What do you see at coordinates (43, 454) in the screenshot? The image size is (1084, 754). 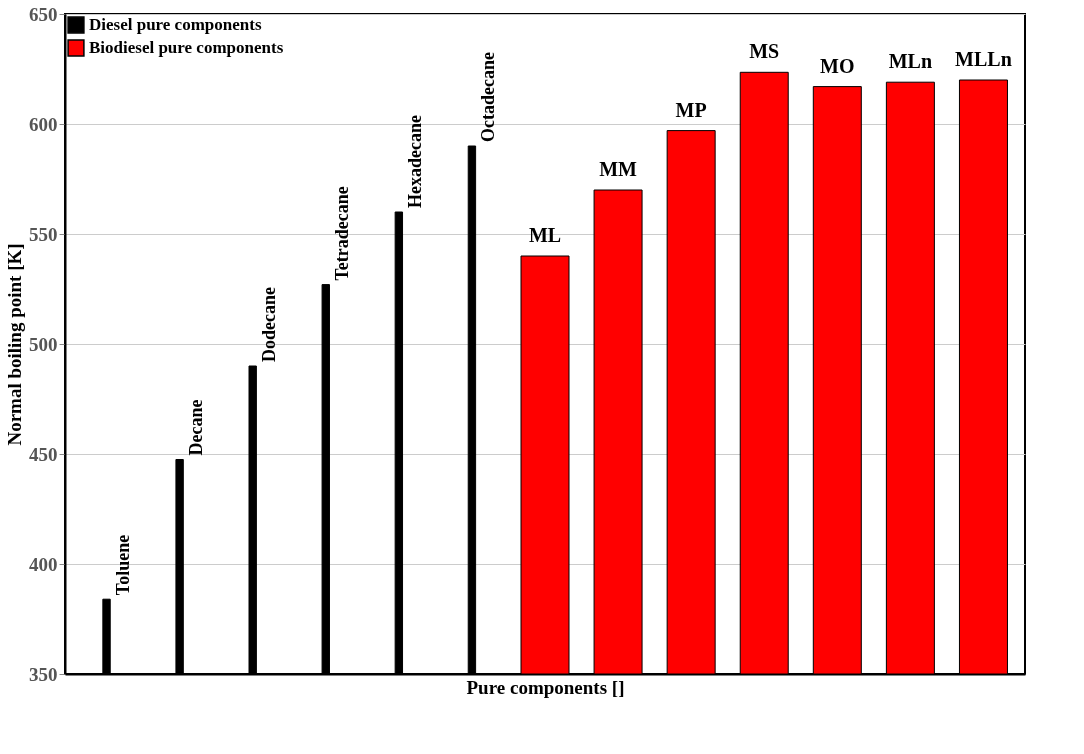 I see `y-tick-label: 450` at bounding box center [43, 454].